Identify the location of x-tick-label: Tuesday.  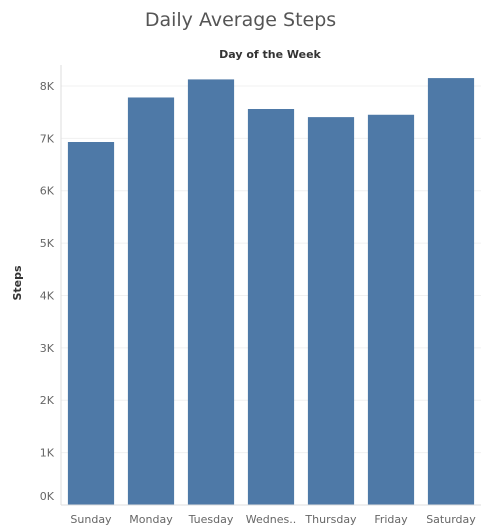
(211, 519).